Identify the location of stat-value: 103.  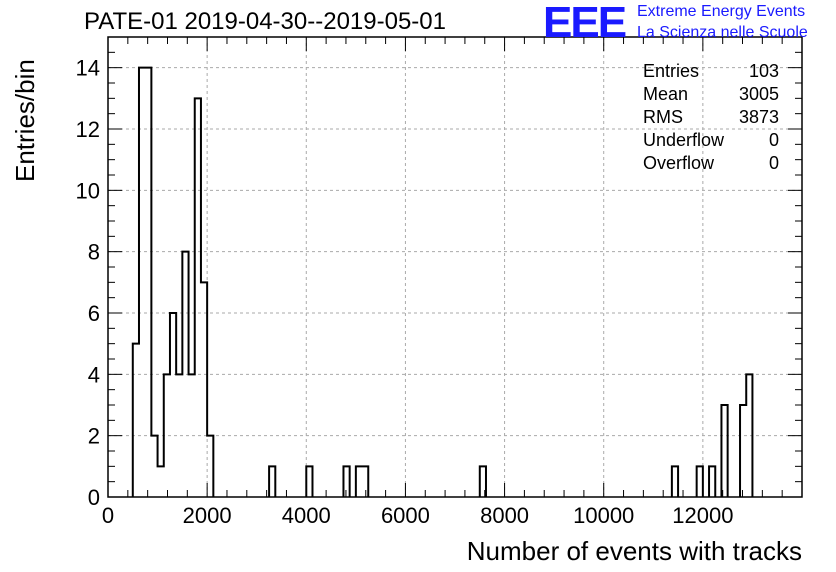
(763, 71).